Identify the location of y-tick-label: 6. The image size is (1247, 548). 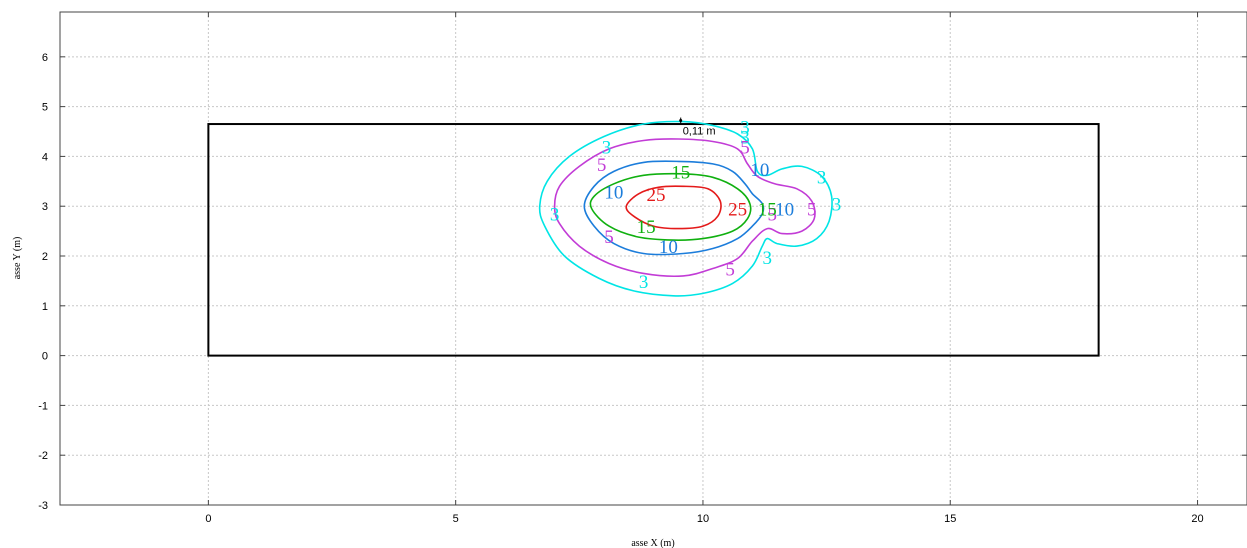
(45, 58).